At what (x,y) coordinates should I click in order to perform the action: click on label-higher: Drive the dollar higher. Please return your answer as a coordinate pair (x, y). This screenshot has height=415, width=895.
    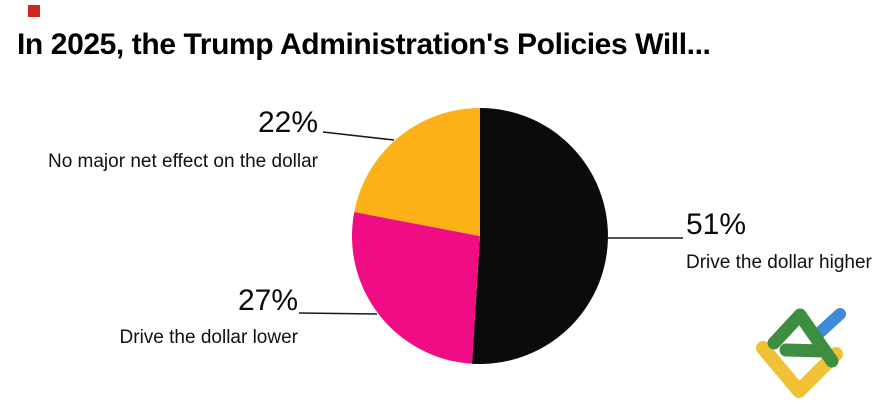
    Looking at the image, I should click on (779, 262).